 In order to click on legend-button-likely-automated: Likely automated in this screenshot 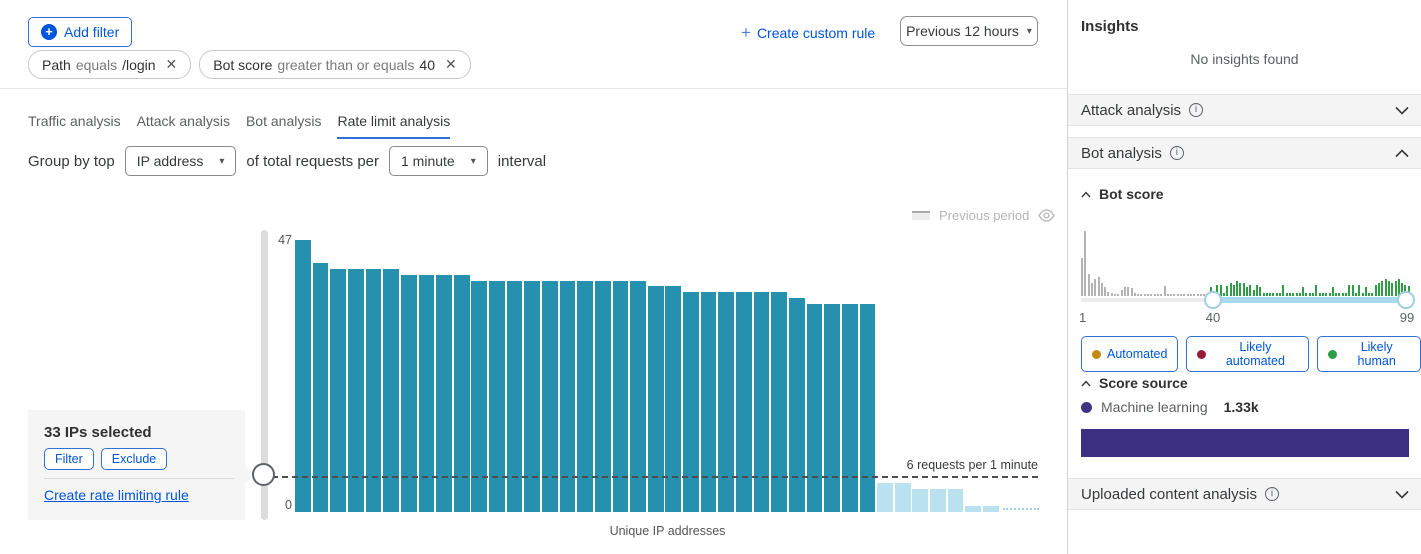, I will do `click(1248, 354)`.